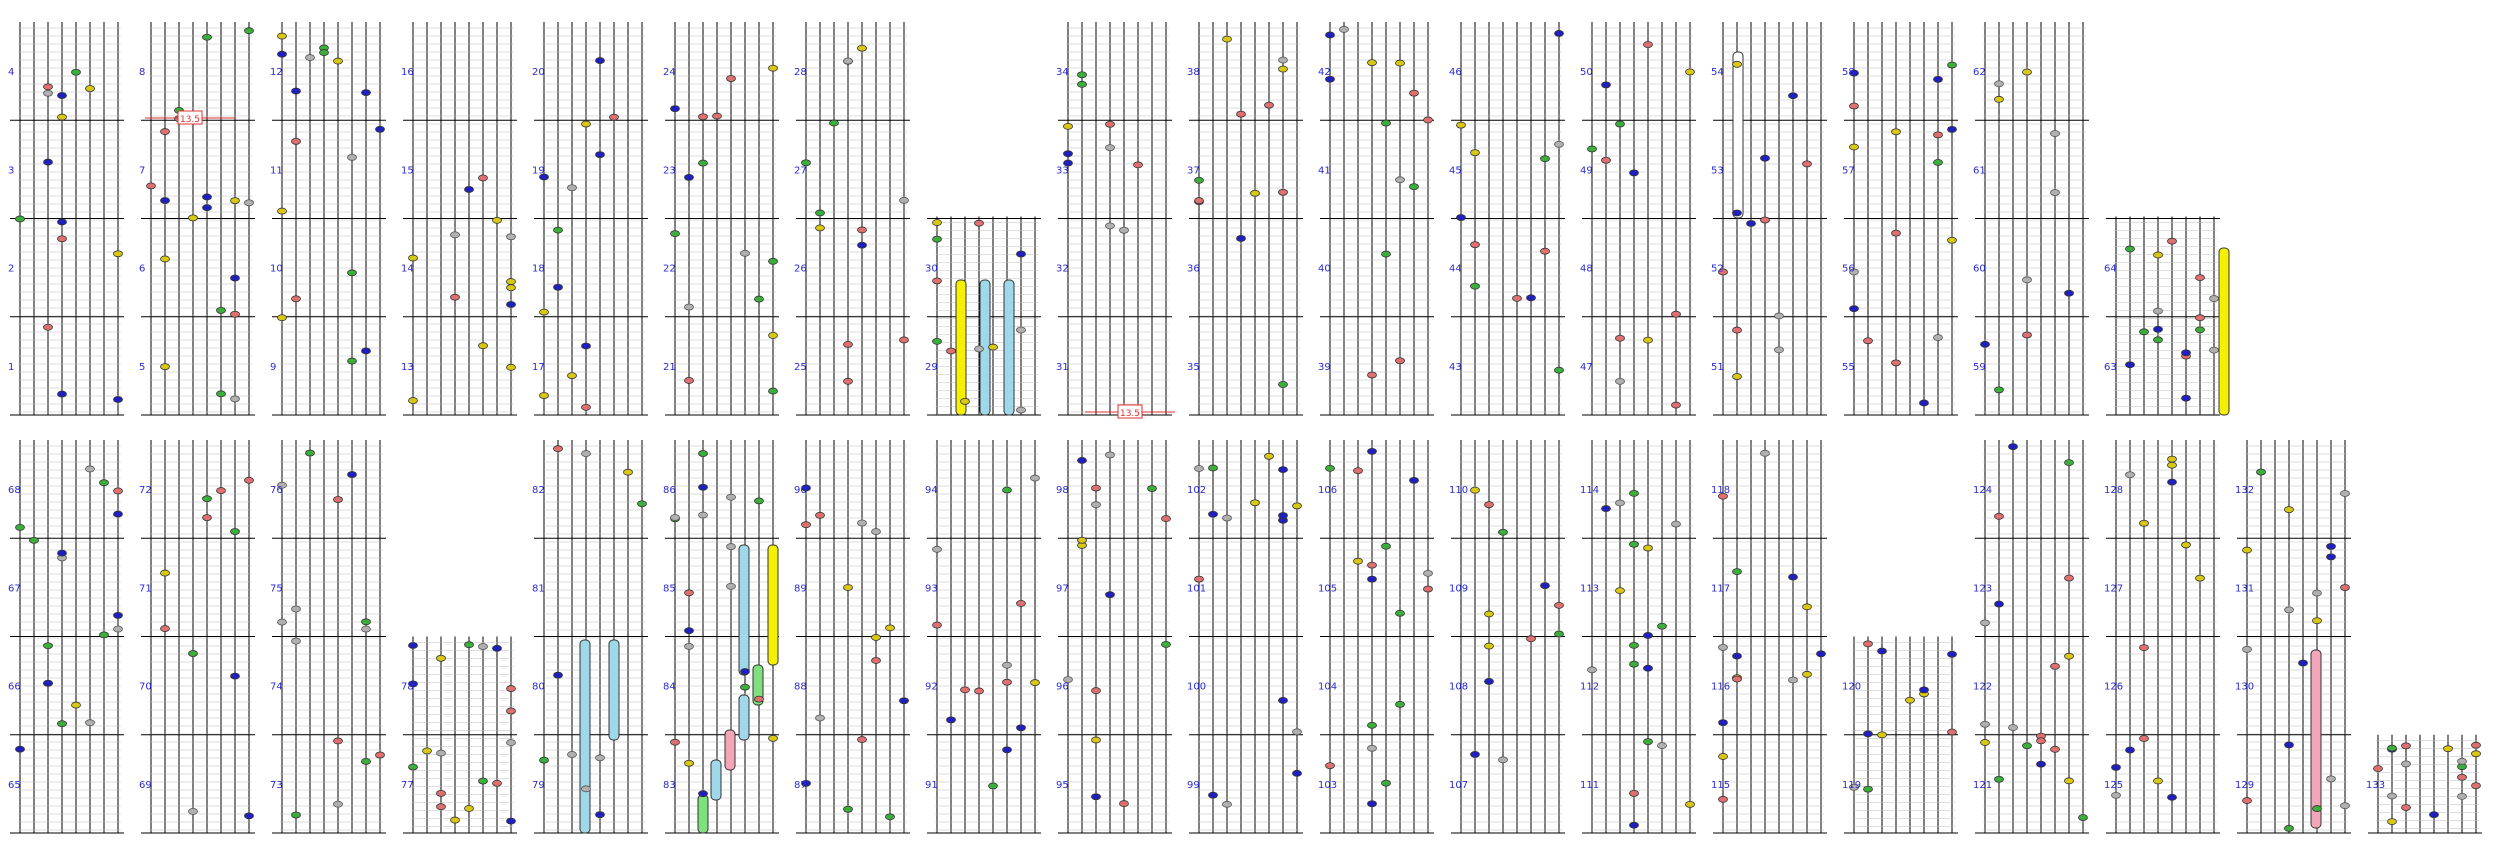 This screenshot has width=2512, height=844. Describe the element at coordinates (669, 72) in the screenshot. I see `measure-number: 24` at that location.